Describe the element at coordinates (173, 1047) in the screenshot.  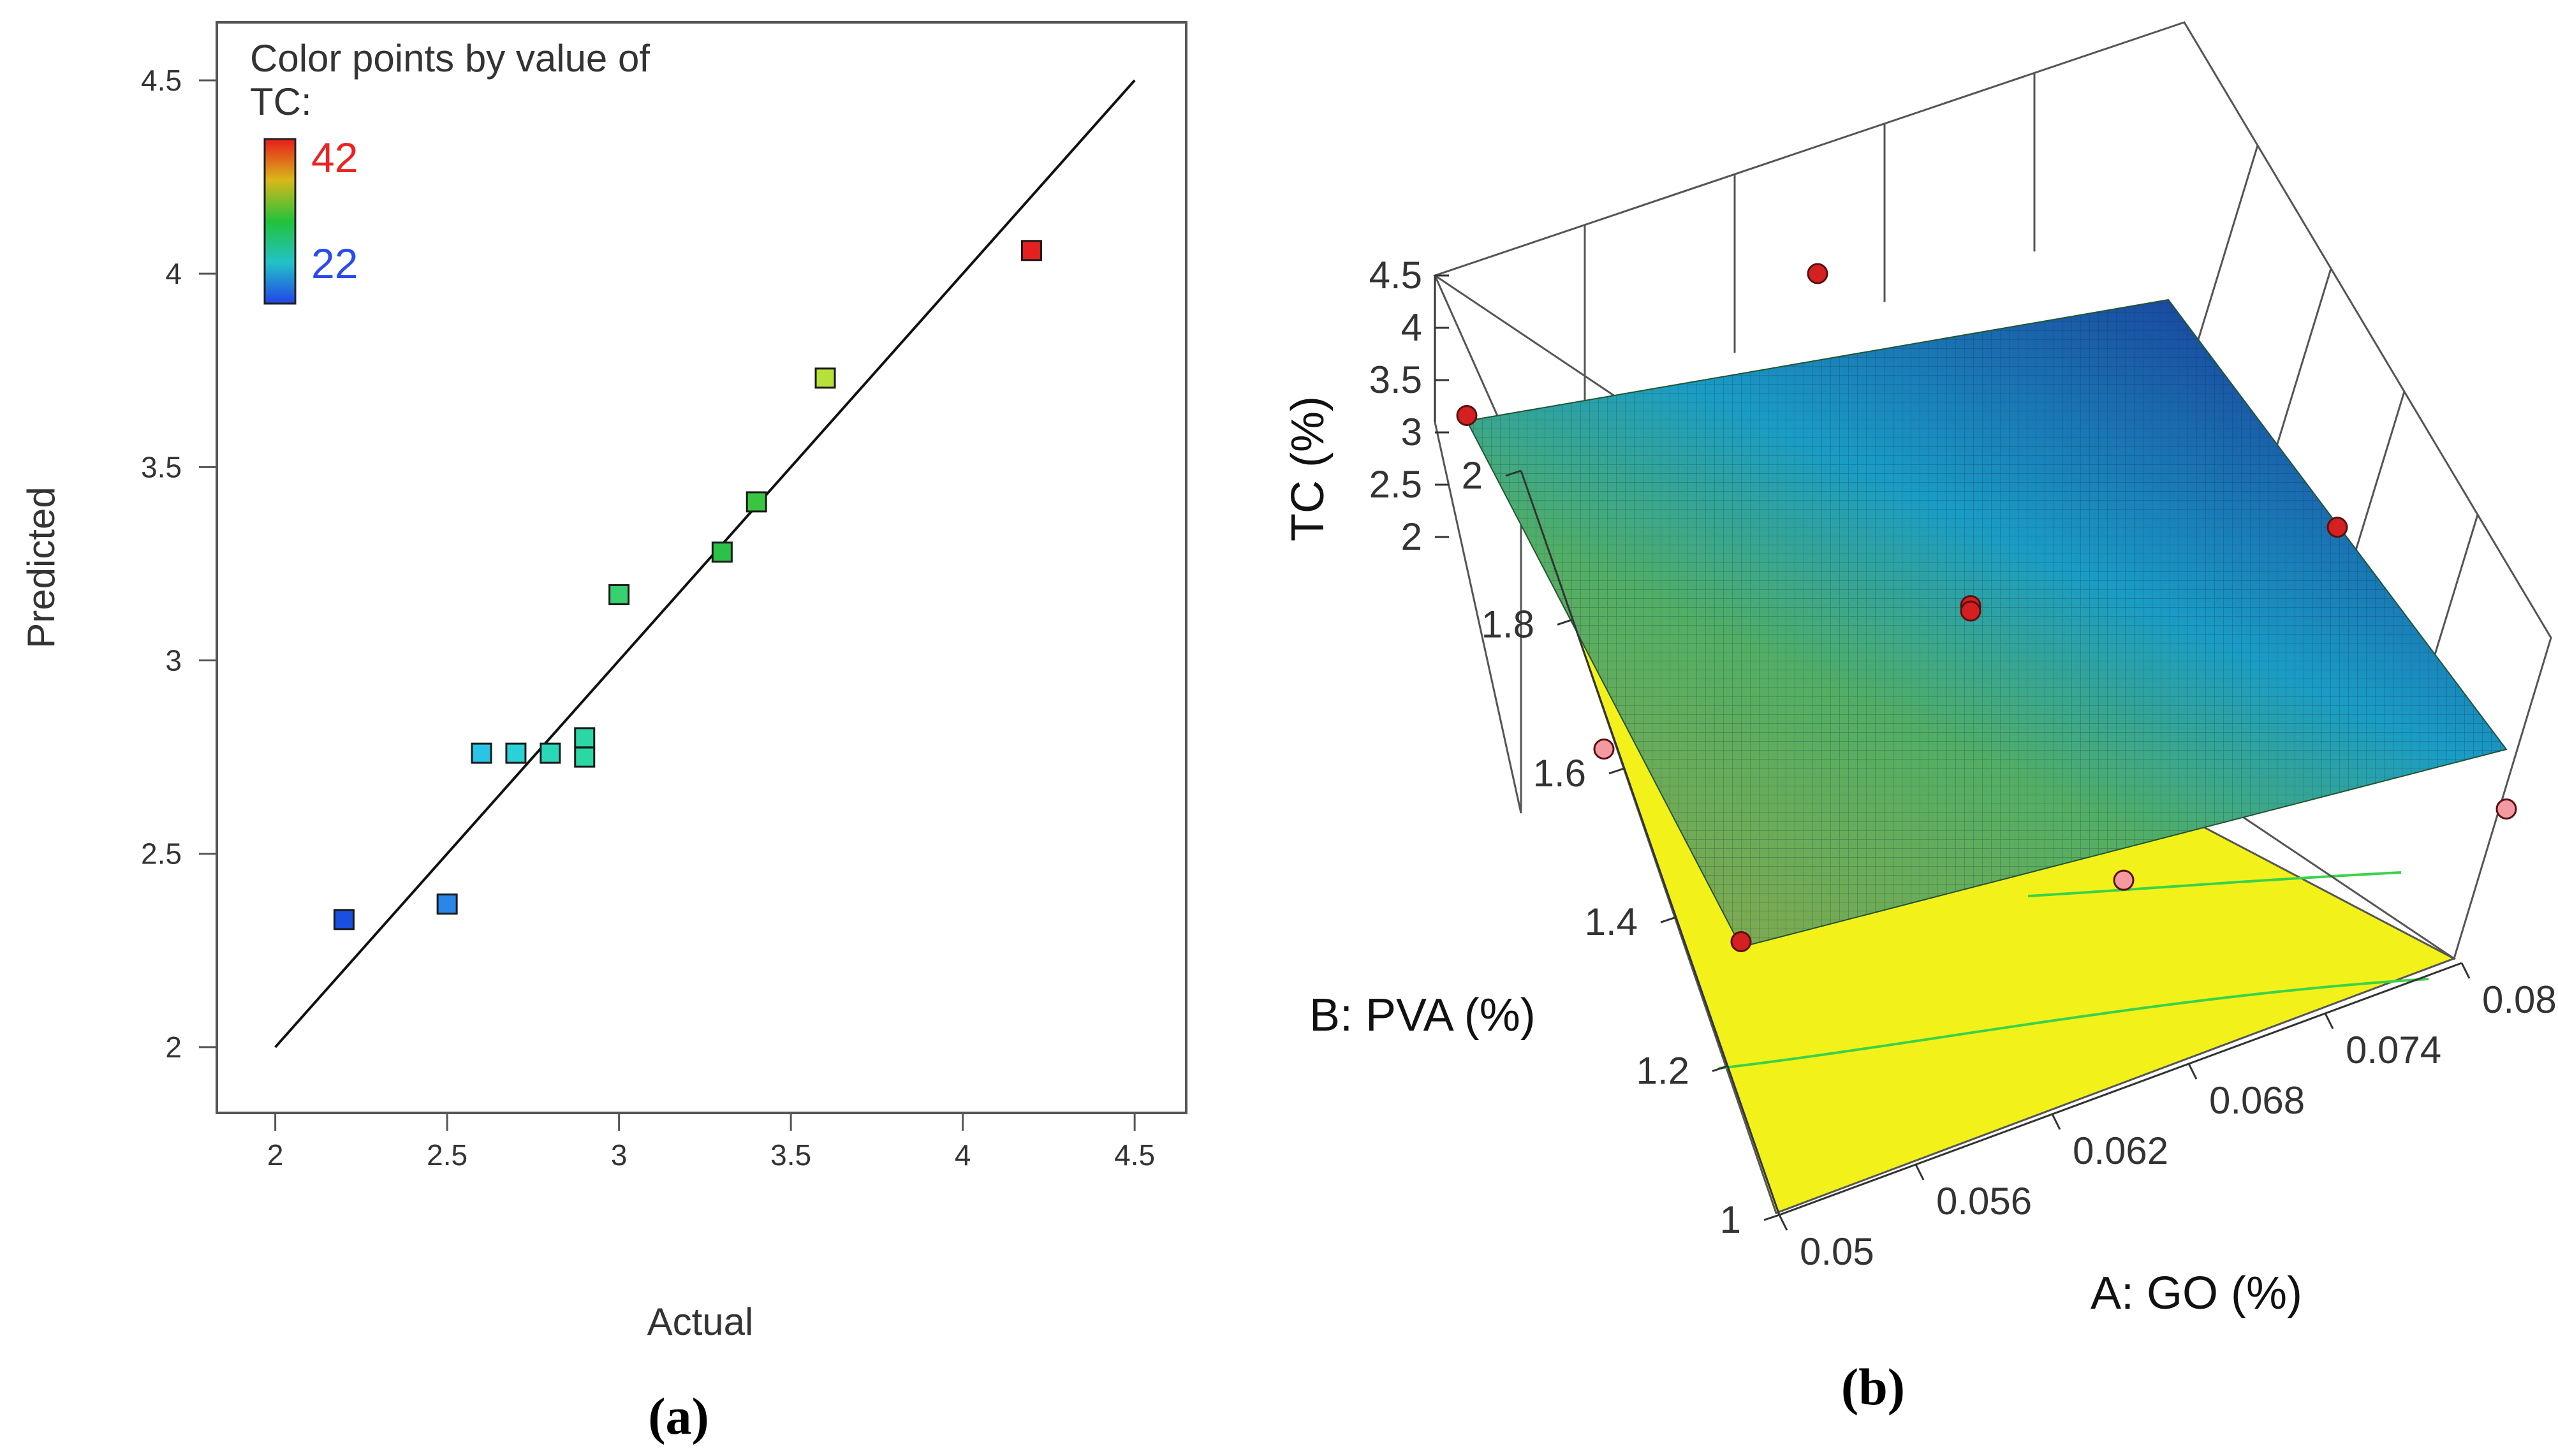
I see `y-tick-label: 2` at that location.